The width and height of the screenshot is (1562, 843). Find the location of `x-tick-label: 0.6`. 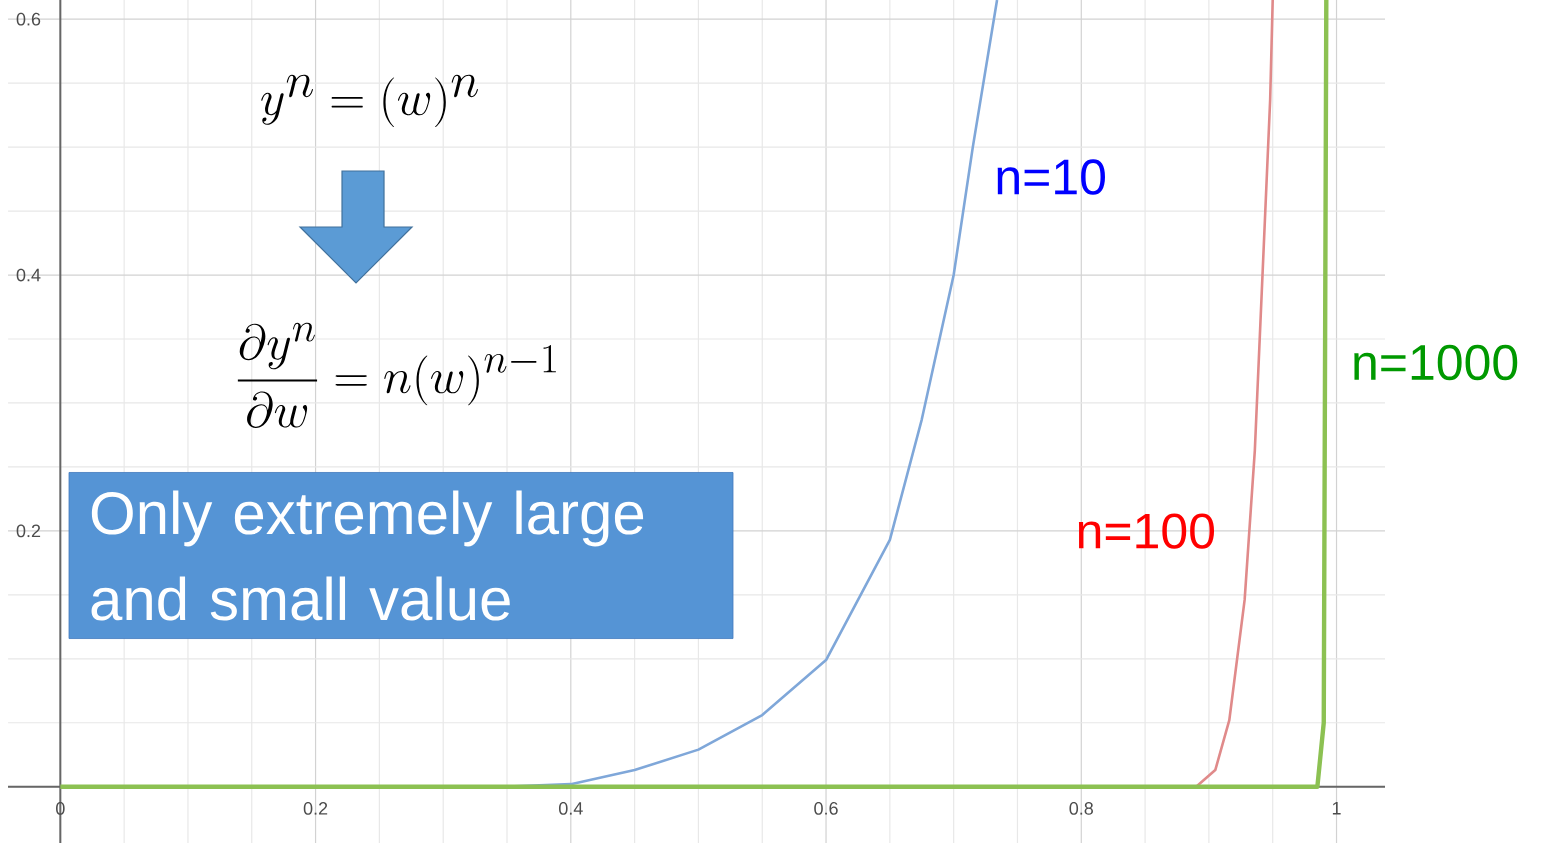

x-tick-label: 0.6 is located at coordinates (826, 808).